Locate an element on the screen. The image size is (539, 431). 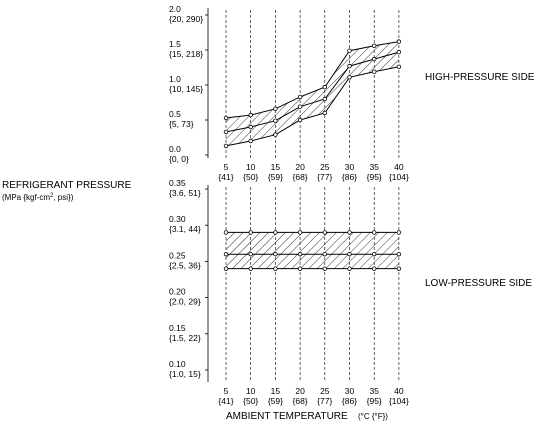
y-tick-label-imperial: {3.6, 51} is located at coordinates (185, 193).